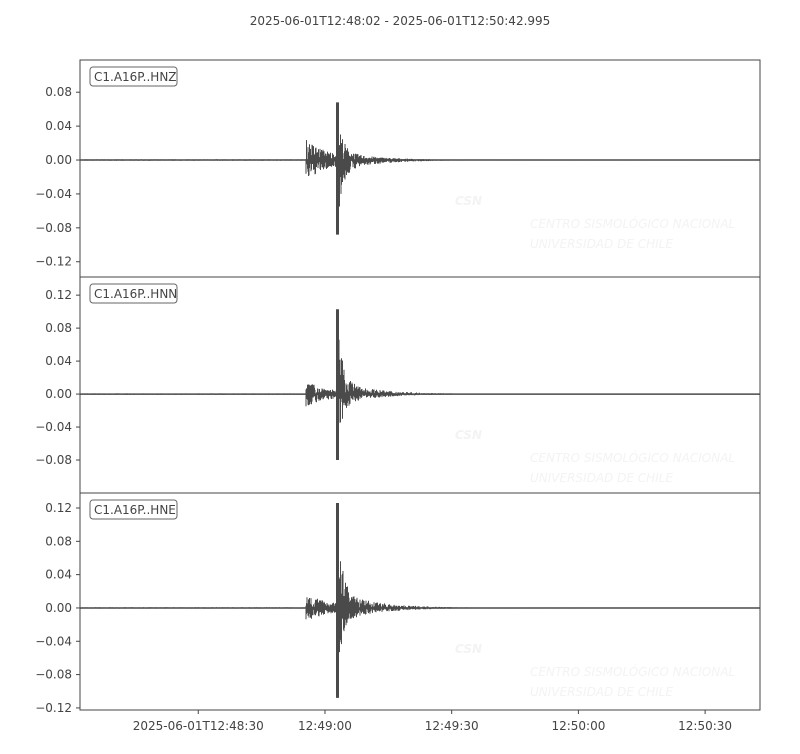 This screenshot has height=754, width=800. What do you see at coordinates (705, 726) in the screenshot?
I see `x-tick-label: 12:50:30` at bounding box center [705, 726].